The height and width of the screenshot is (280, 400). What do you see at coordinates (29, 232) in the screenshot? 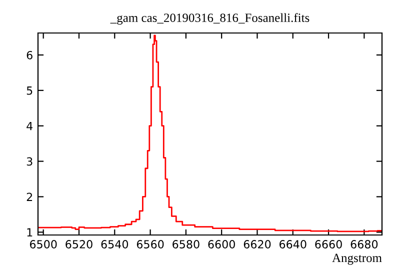
I see `y-tick-label: 1` at bounding box center [29, 232].